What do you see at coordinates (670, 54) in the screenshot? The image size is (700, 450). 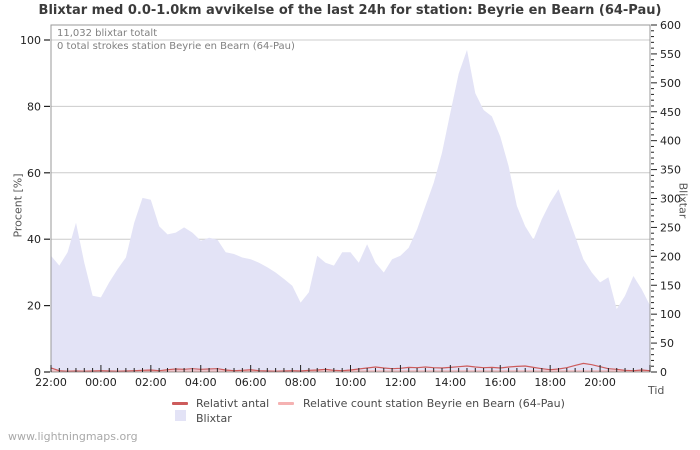 I see `right-tick-label: 550` at bounding box center [670, 54].